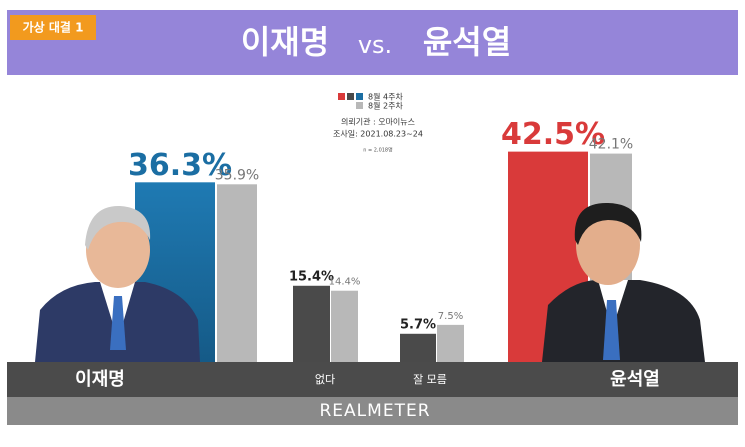 The width and height of the screenshot is (745, 447). What do you see at coordinates (378, 122) in the screenshot?
I see `note: 의뢰기관 : 오마이뉴스` at bounding box center [378, 122].